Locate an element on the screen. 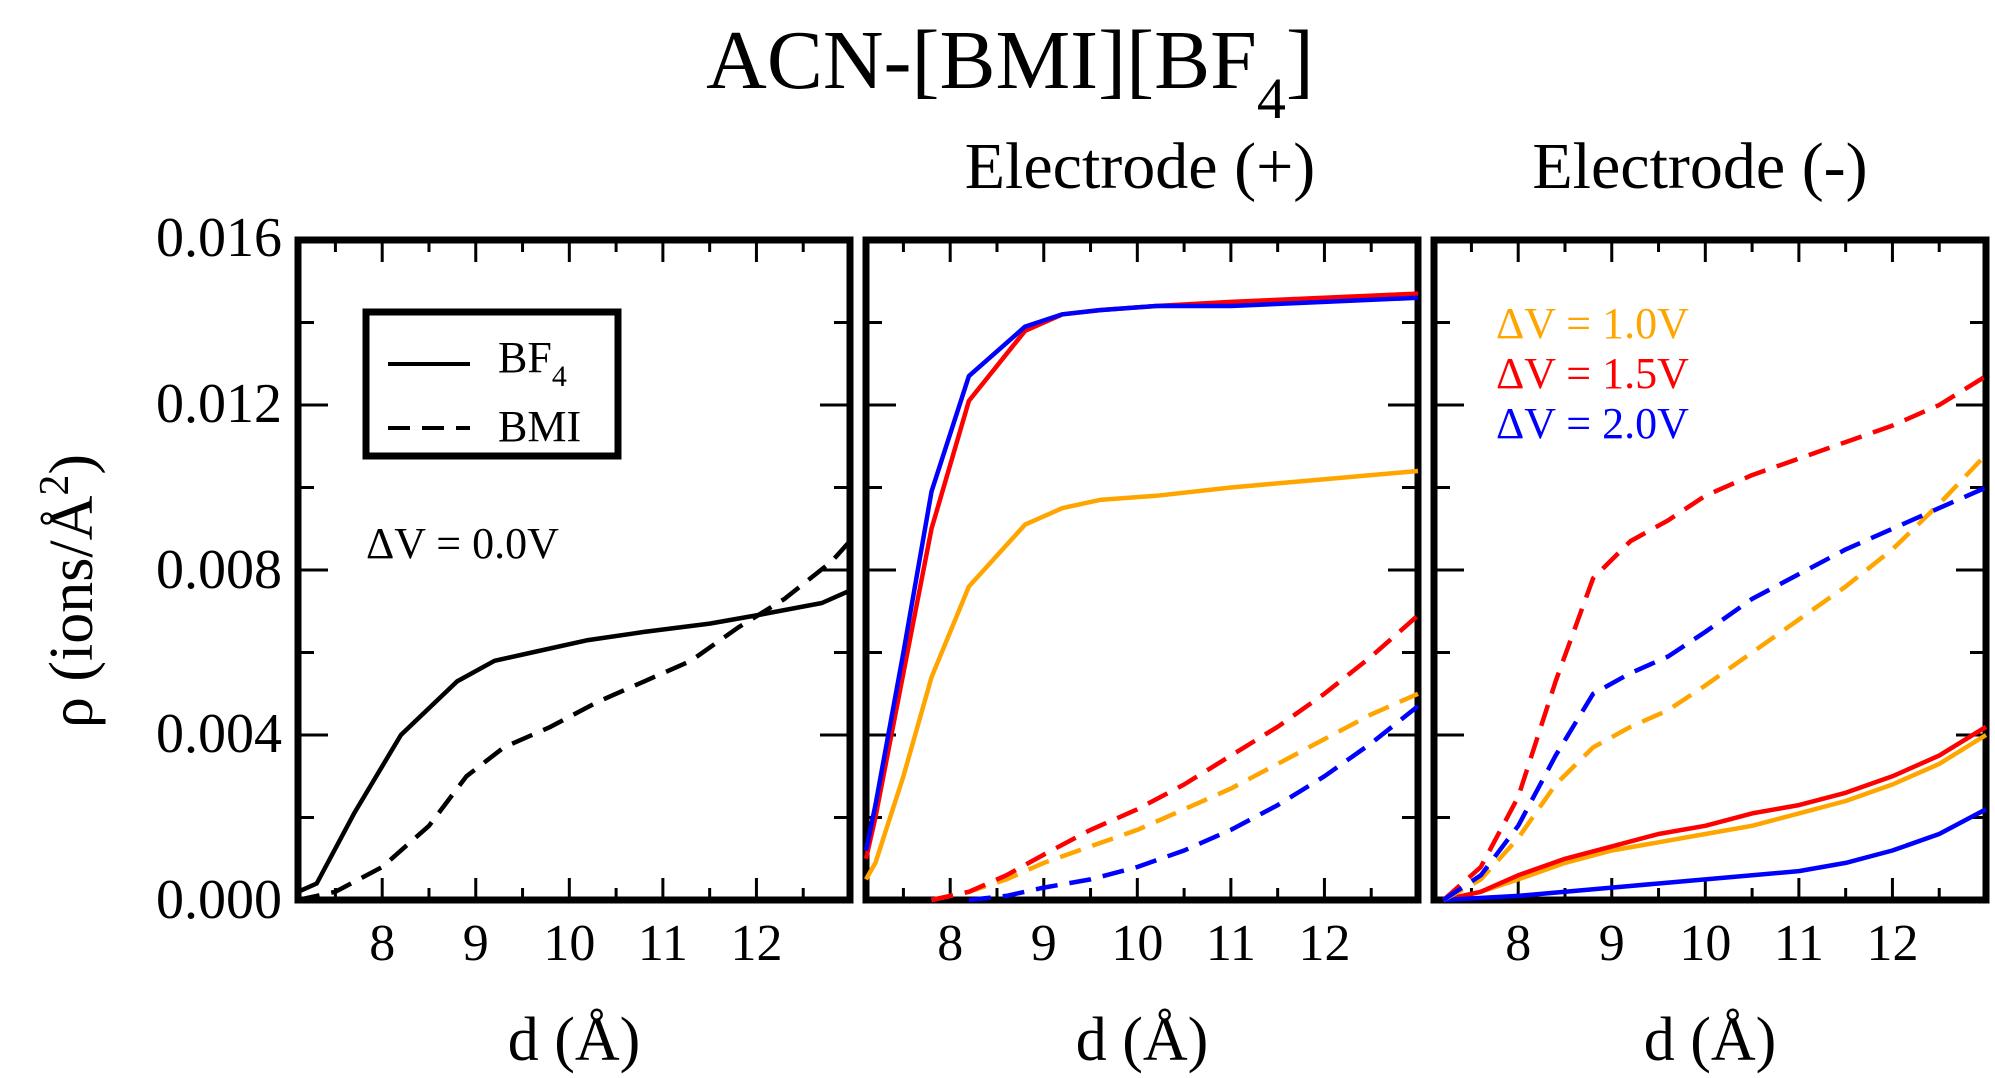 The image size is (1995, 1078). y-tick-label: 0.008 is located at coordinates (219, 570).